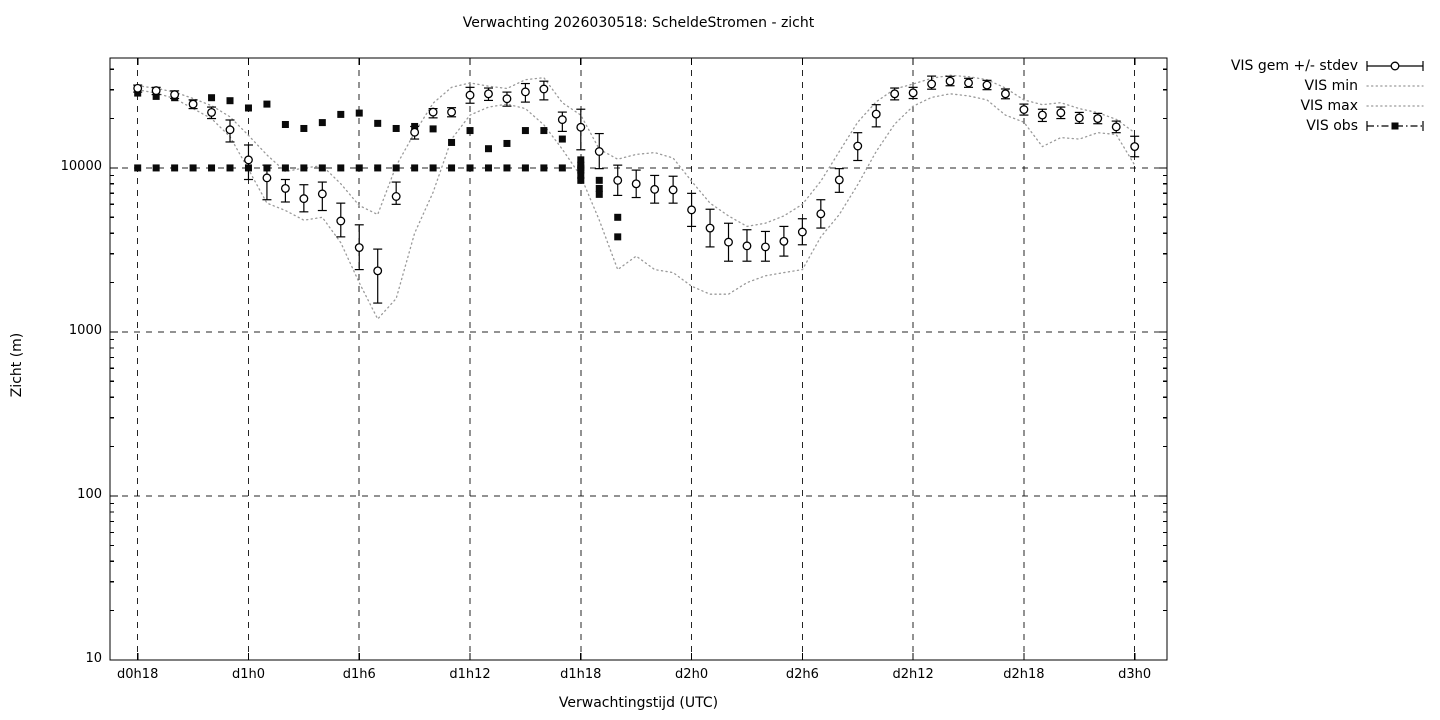 The height and width of the screenshot is (720, 1440). Describe the element at coordinates (1395, 125) in the screenshot. I see `legend-sample-errorbar-square-icon` at that location.